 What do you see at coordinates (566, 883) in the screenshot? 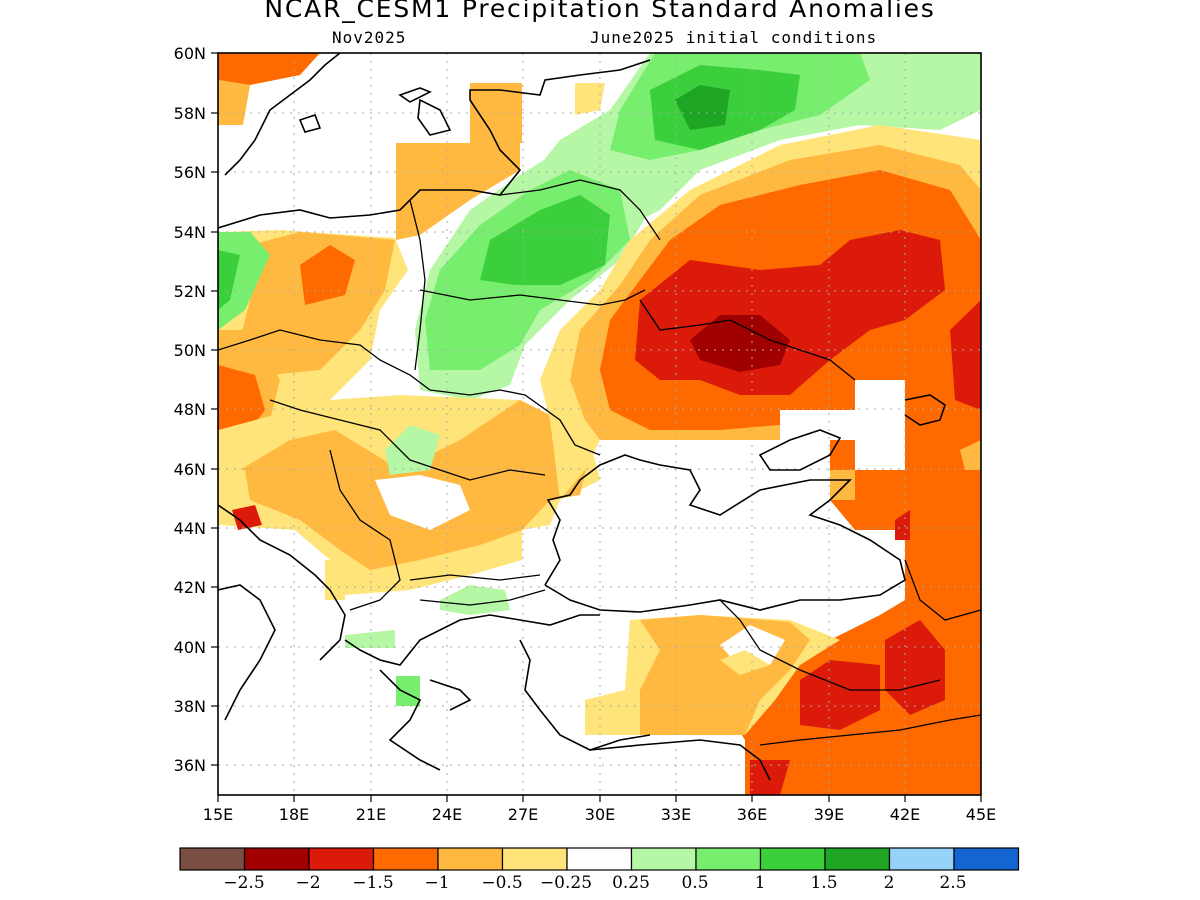
I see `colorbar-label: −0.25` at bounding box center [566, 883].